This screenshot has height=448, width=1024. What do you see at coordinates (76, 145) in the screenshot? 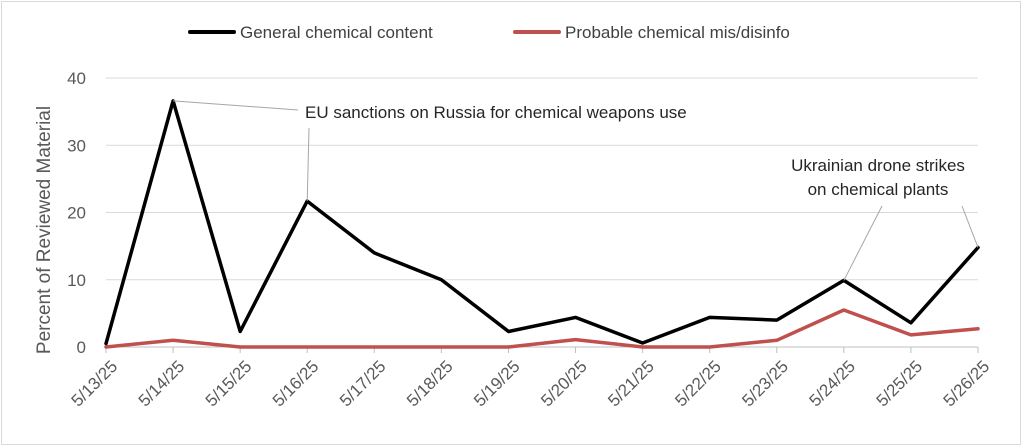
I see `y-tick-label: 30` at bounding box center [76, 145].